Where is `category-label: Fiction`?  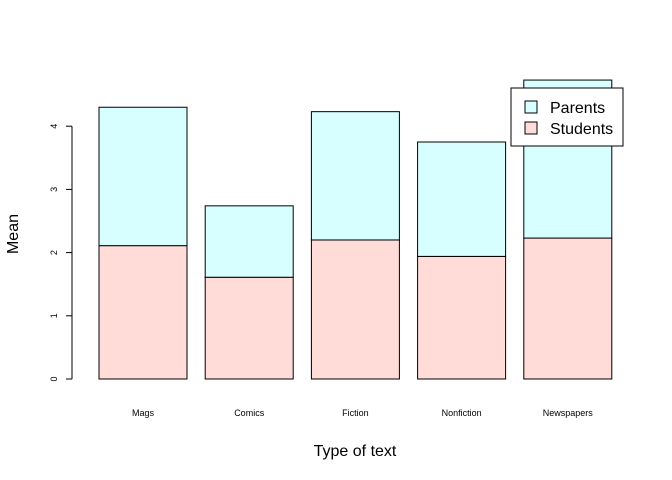
category-label: Fiction is located at coordinates (355, 413).